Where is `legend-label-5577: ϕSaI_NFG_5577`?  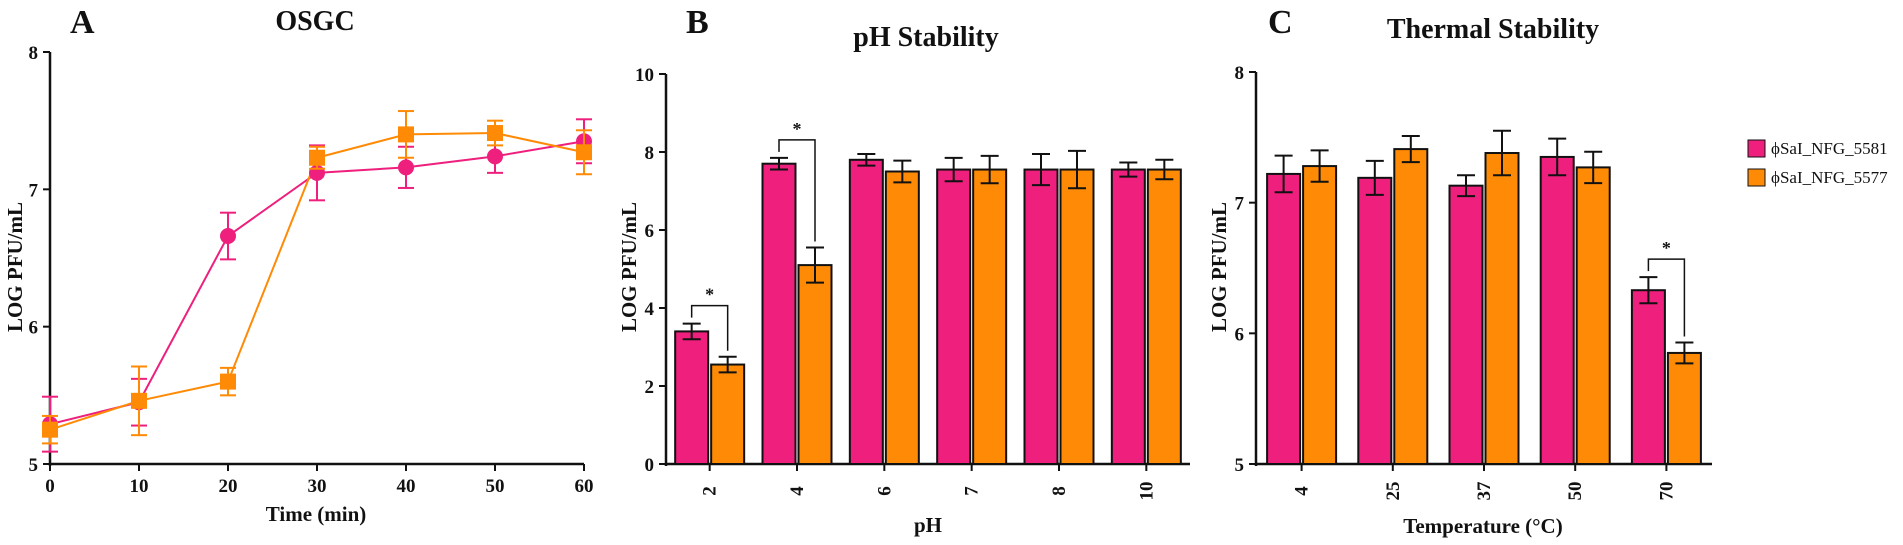
legend-label-5577: ϕSaI_NFG_5577 is located at coordinates (1829, 177).